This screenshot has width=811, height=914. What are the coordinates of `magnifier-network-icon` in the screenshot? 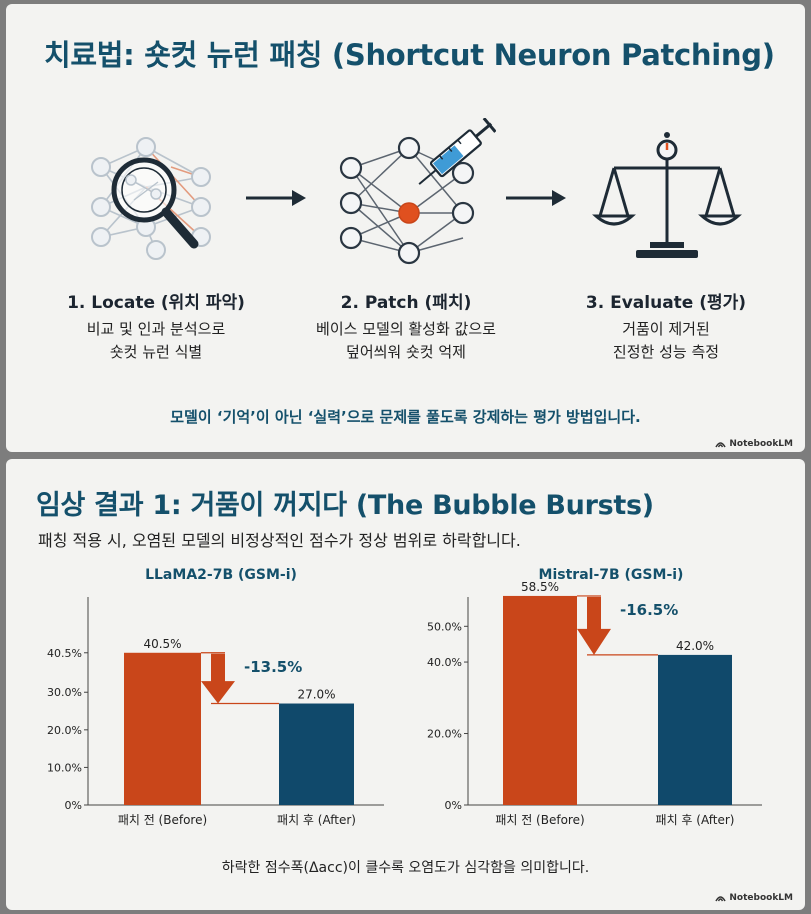 It's located at (151, 198).